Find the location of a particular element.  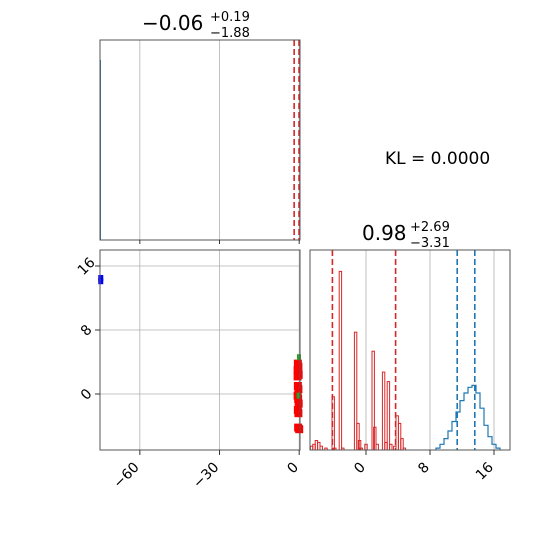

x-tick-label: −60 is located at coordinates (126, 476).